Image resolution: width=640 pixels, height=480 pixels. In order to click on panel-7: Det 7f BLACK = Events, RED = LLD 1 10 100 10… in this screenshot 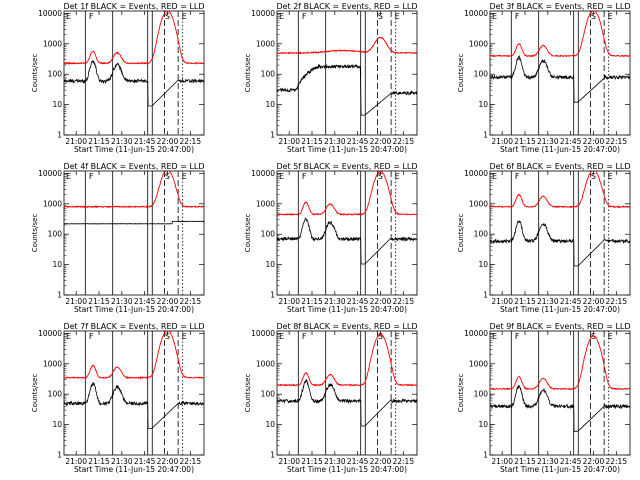, I will do `click(118, 398)`.